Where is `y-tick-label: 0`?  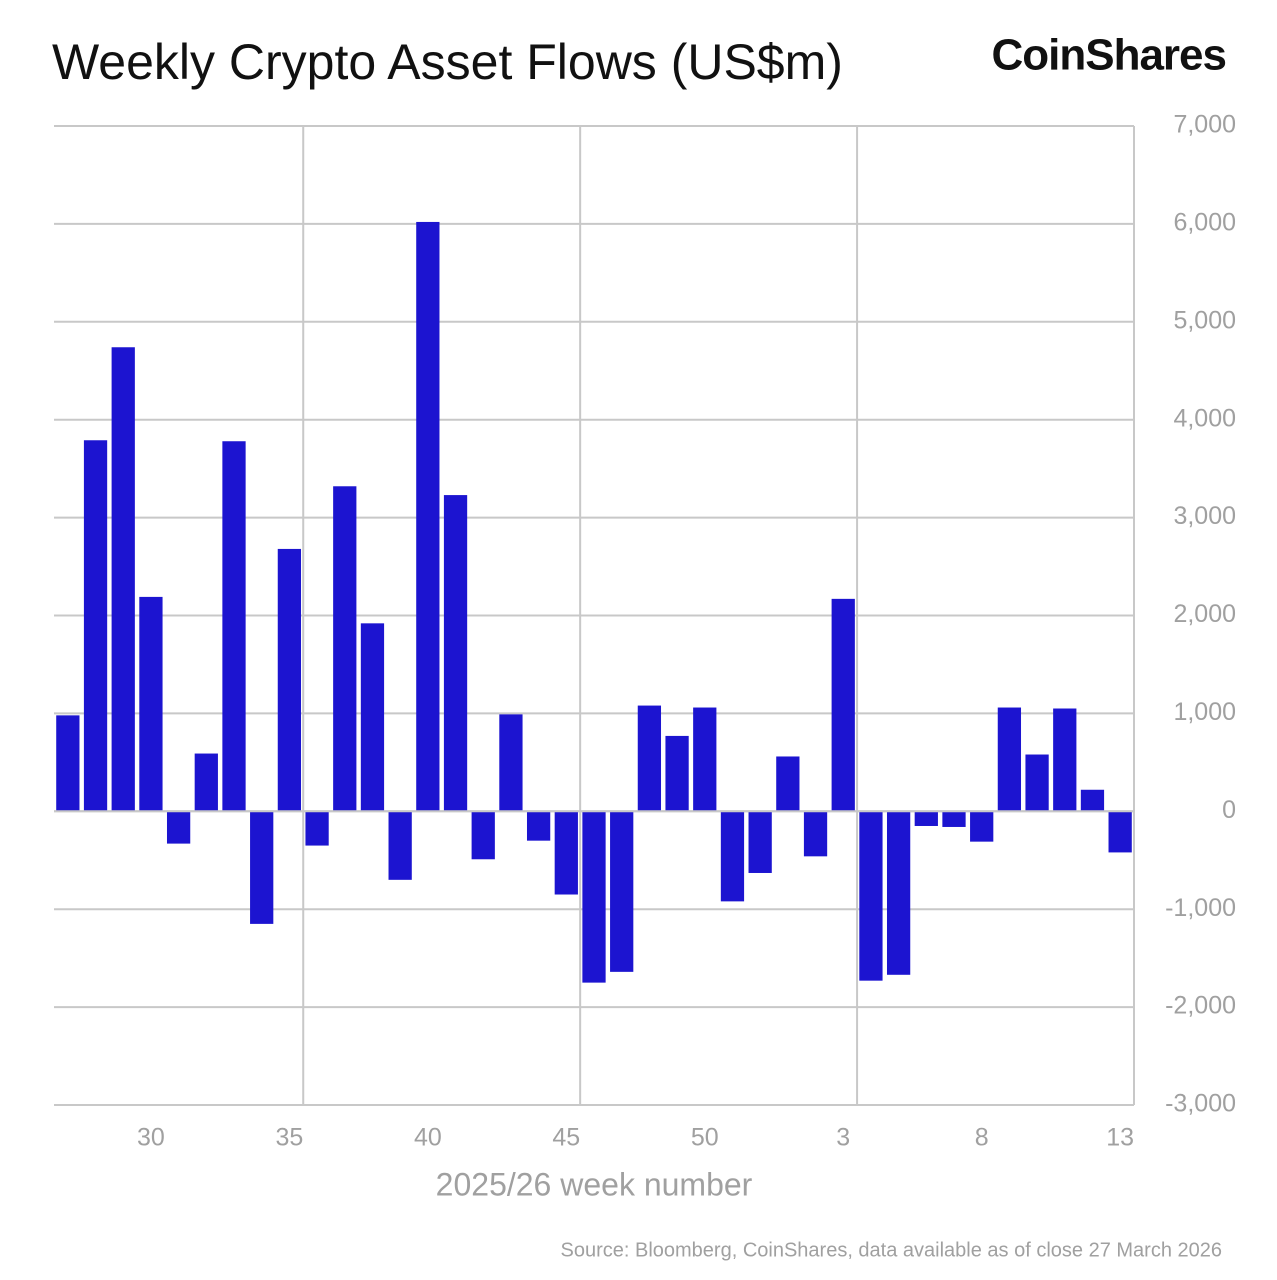
y-tick-label: 0 is located at coordinates (1229, 810).